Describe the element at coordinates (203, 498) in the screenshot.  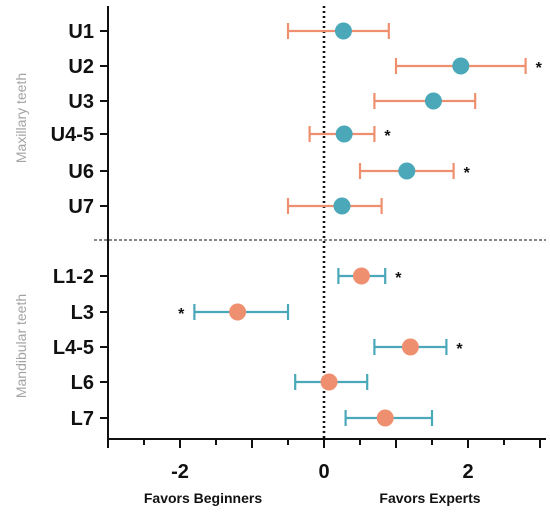
I see `favors-left-label: Favors Beginners` at that location.